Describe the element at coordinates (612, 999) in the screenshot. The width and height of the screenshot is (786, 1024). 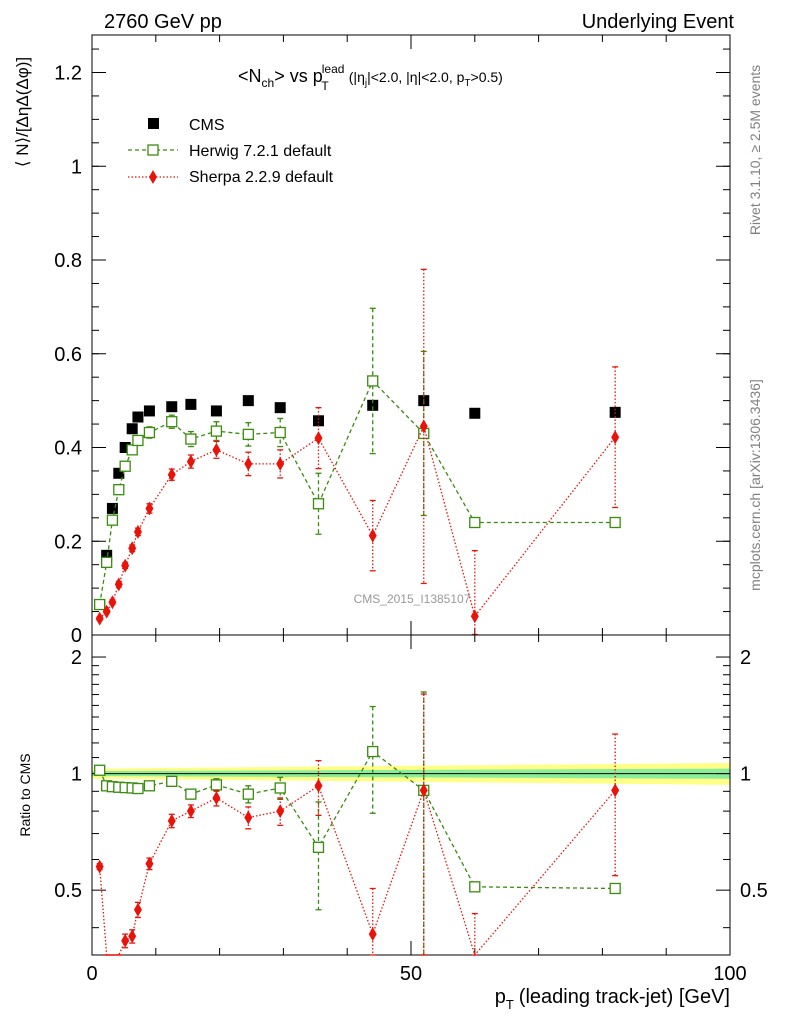
I see `x-axis-label: pT (leading track-jet) [GeV]` at that location.